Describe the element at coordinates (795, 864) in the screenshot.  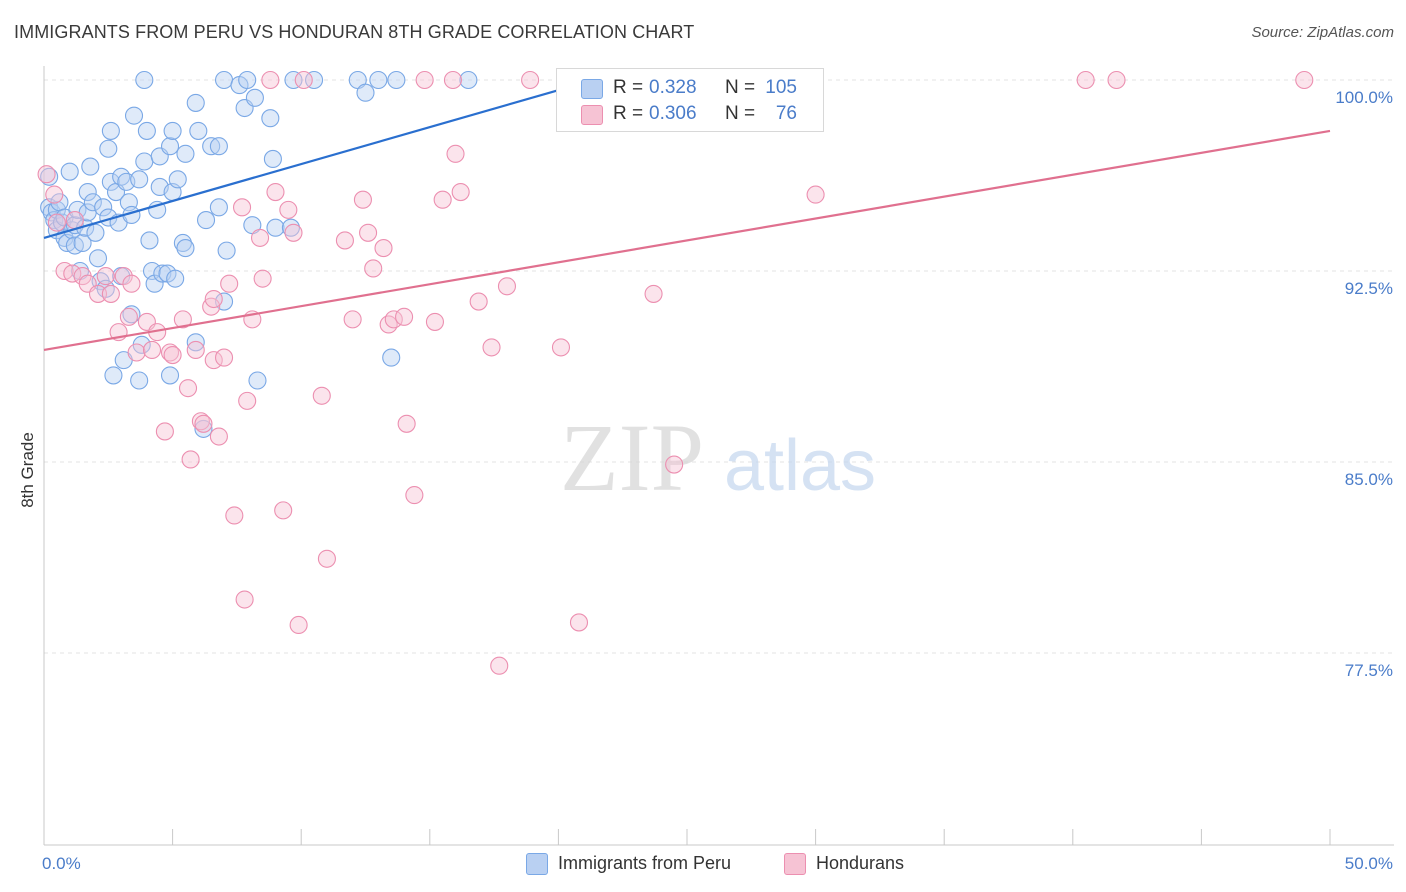
I see `bottom-legend-swatch-hondurans` at that location.